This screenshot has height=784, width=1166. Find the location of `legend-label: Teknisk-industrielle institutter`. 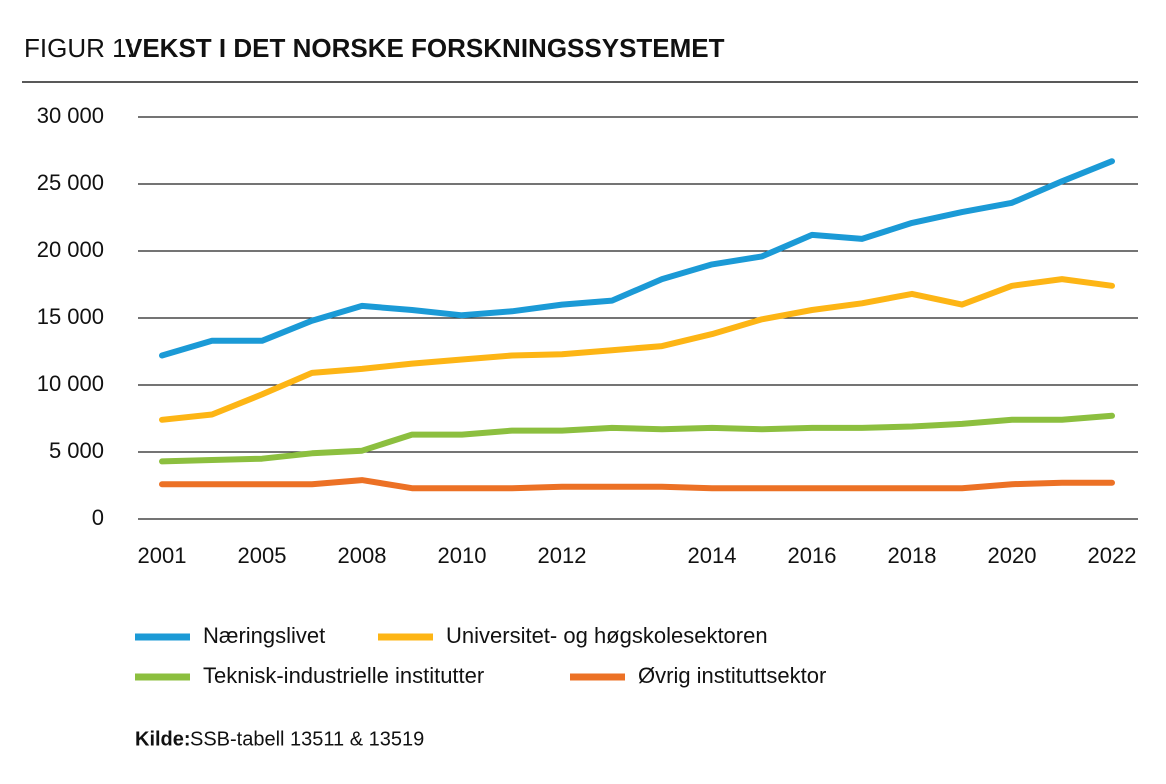

legend-label: Teknisk-industrielle institutter is located at coordinates (343, 675).